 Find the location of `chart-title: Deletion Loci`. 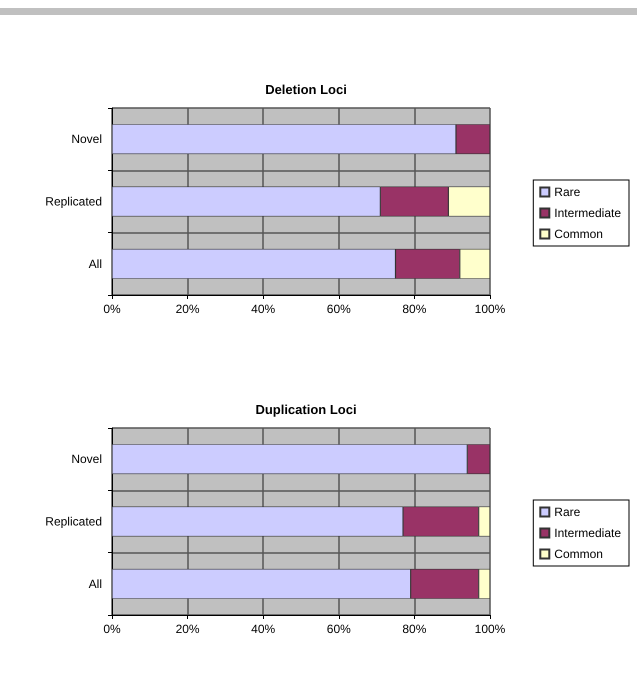

chart-title: Deletion Loci is located at coordinates (306, 89).